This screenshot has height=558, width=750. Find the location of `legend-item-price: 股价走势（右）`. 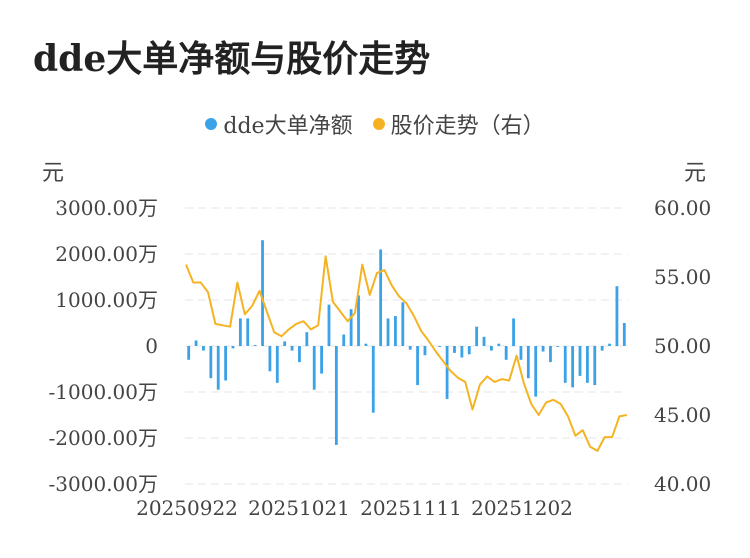

legend-item-price: 股价走势（右） is located at coordinates (458, 124).